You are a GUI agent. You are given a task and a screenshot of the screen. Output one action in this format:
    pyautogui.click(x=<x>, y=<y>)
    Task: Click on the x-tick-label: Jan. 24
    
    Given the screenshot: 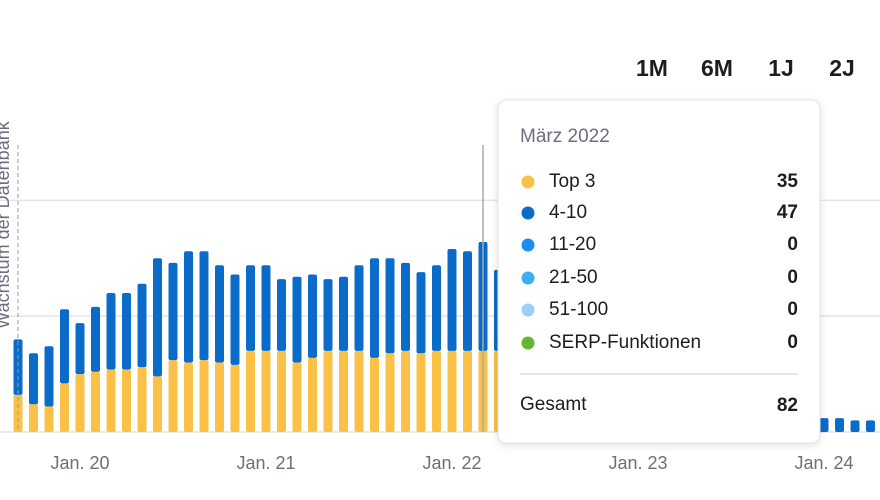 What is the action you would take?
    pyautogui.click(x=823, y=463)
    